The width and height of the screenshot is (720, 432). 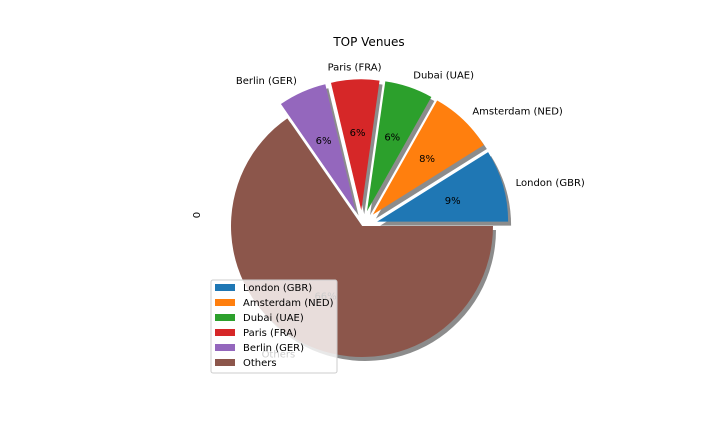 I want to click on legend-frame, so click(x=274, y=326).